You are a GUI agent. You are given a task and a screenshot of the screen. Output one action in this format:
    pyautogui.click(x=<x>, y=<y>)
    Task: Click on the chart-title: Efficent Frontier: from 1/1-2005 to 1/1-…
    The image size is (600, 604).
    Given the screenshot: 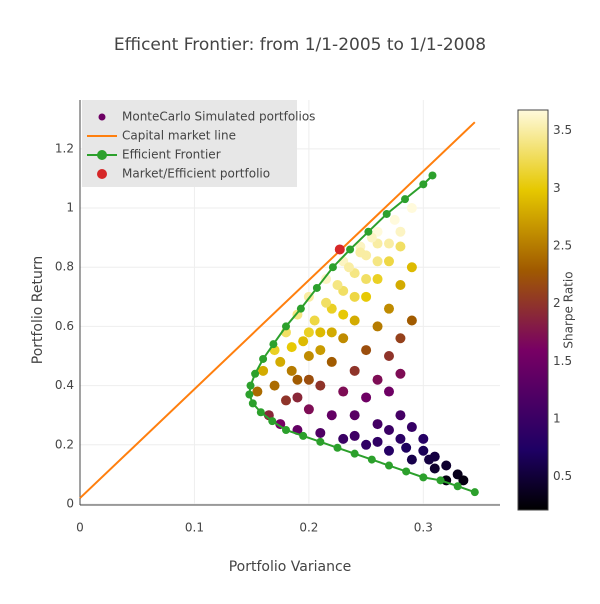 What is the action you would take?
    pyautogui.click(x=300, y=45)
    